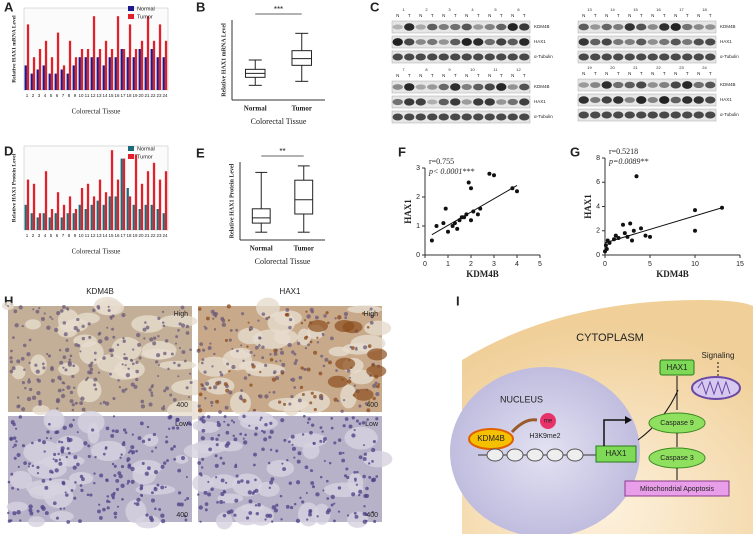 Image resolution: width=753 pixels, height=534 pixels. What do you see at coordinates (704, 9) in the screenshot?
I see `lane-number: 18` at bounding box center [704, 9].